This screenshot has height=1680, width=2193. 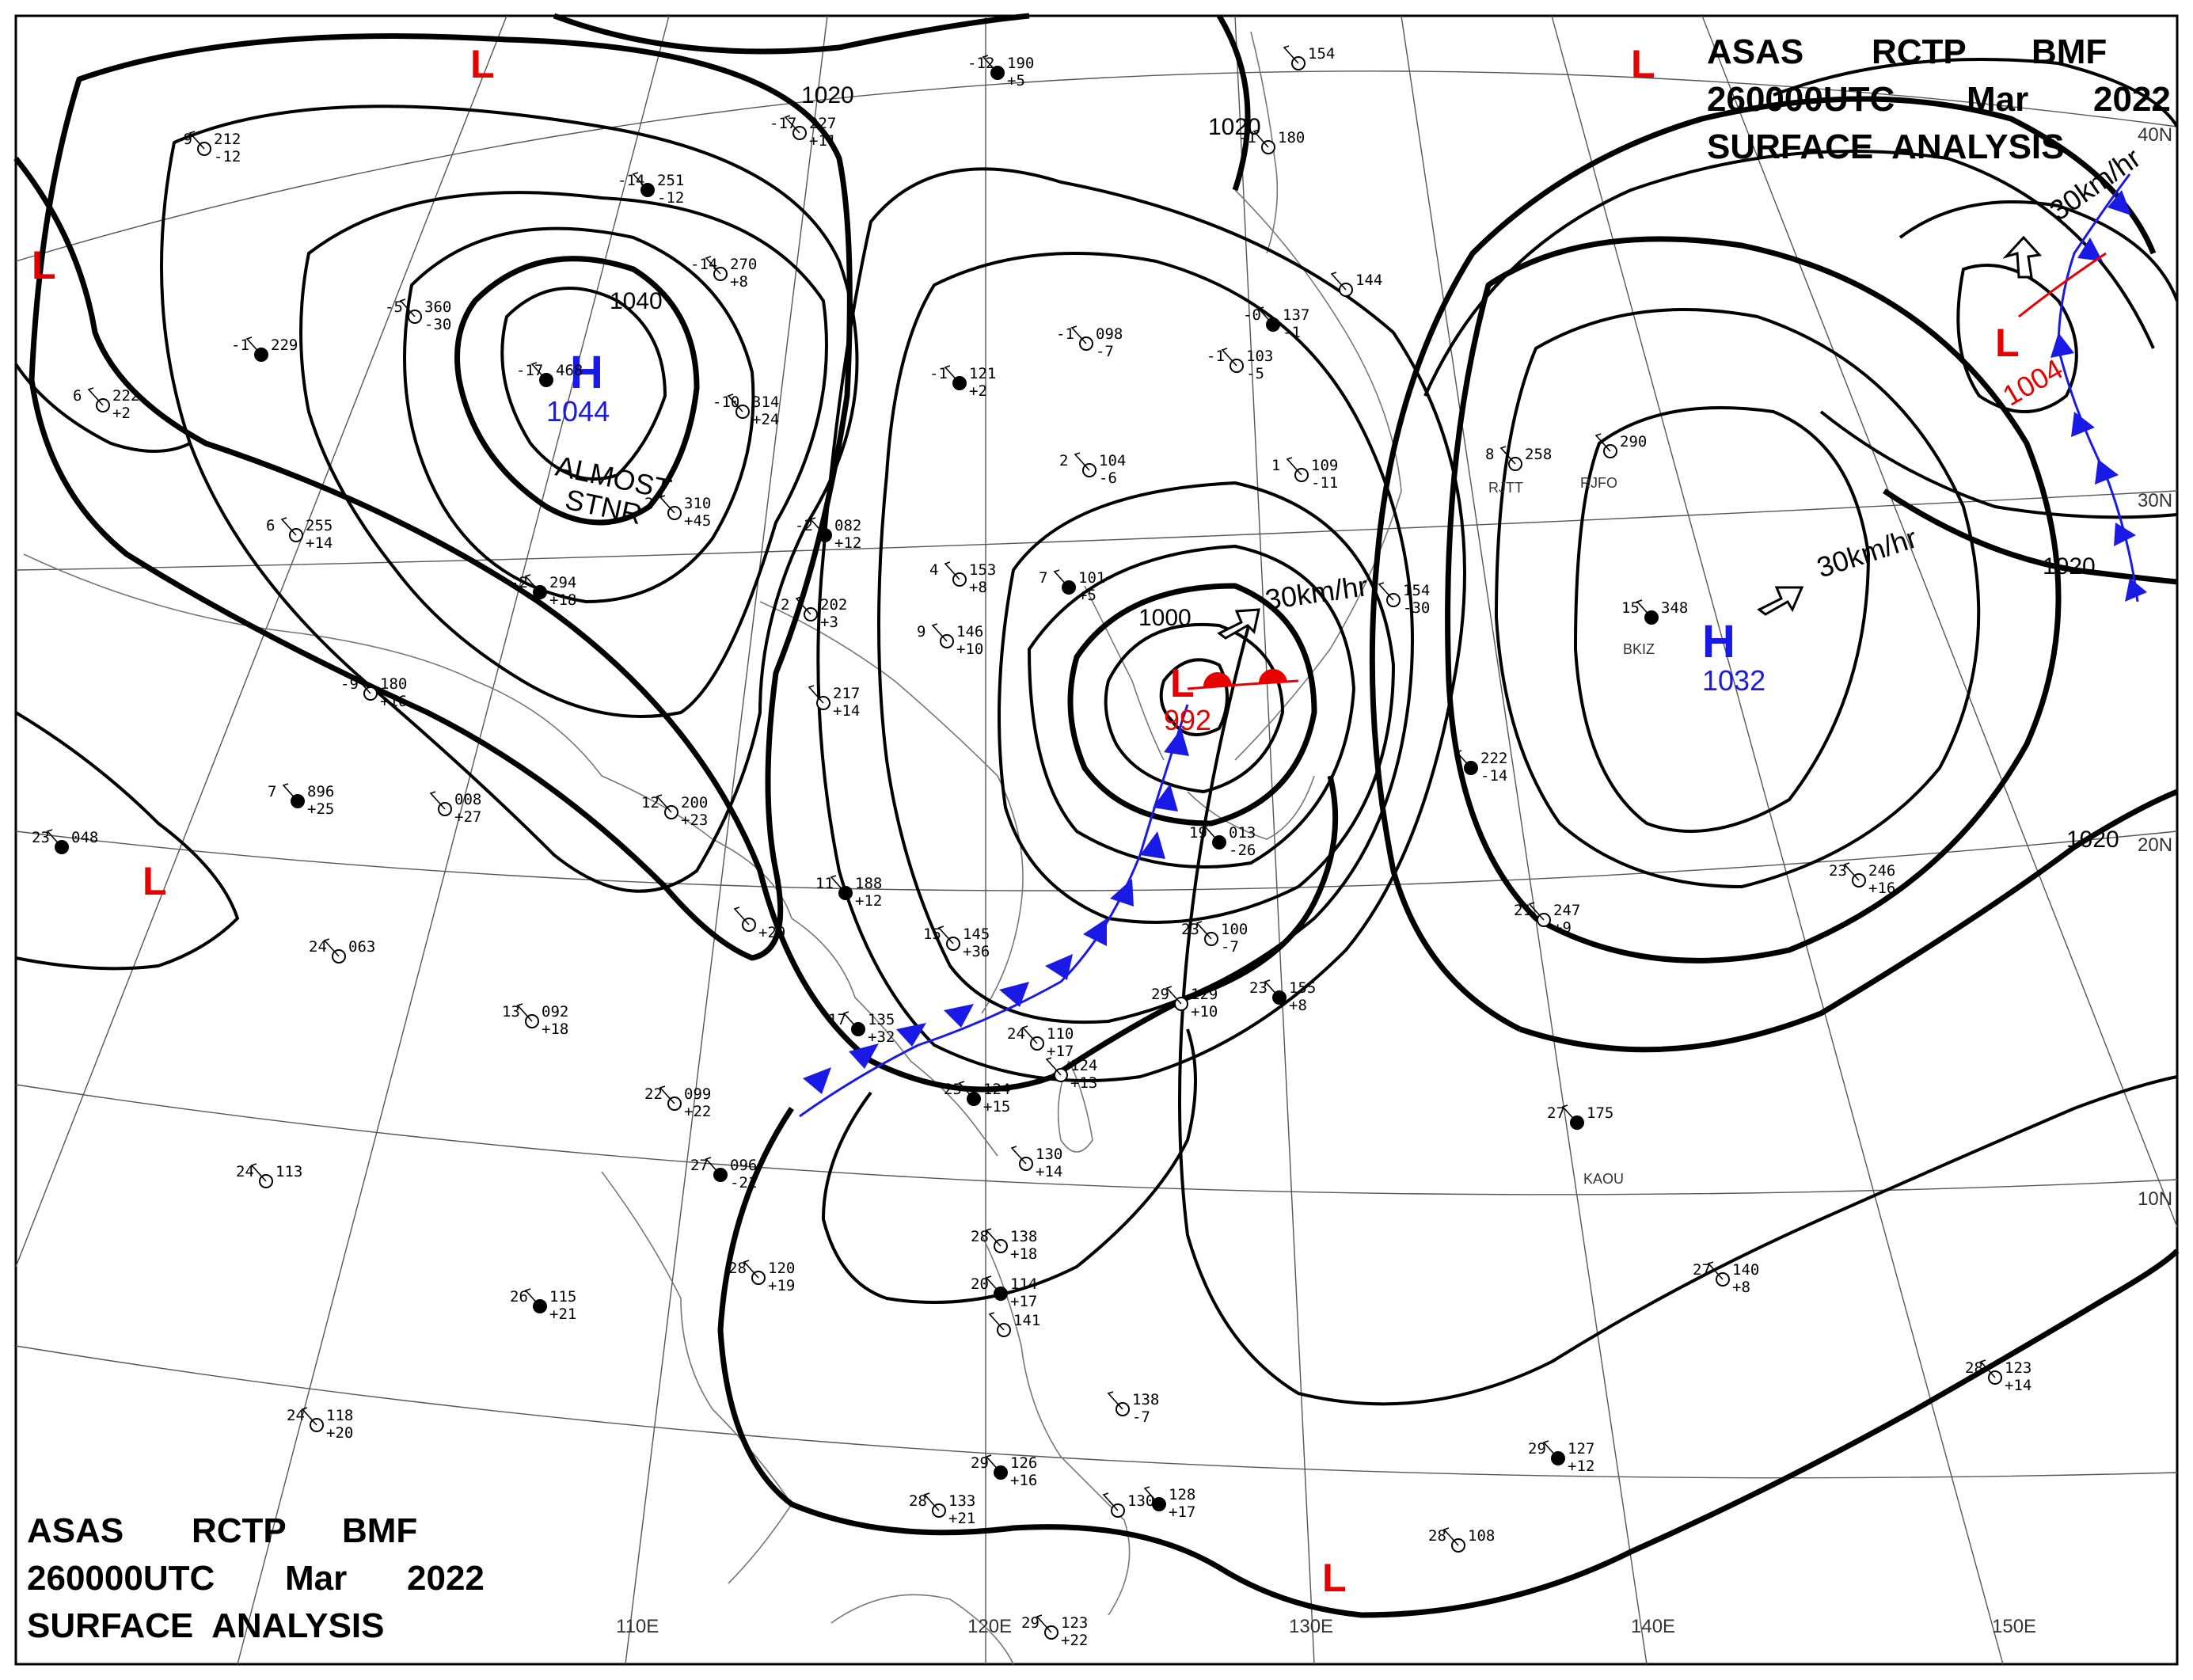 I want to click on station-pressure: 104, so click(x=1112, y=460).